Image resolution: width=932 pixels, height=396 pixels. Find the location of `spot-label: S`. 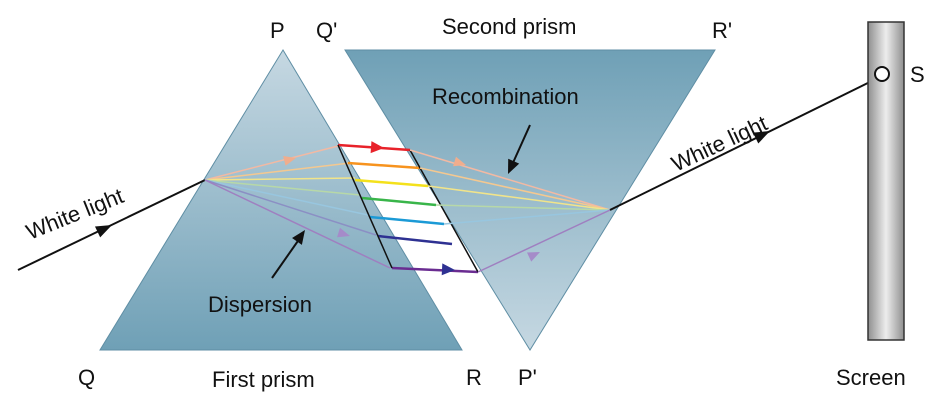

spot-label: S is located at coordinates (917, 74).